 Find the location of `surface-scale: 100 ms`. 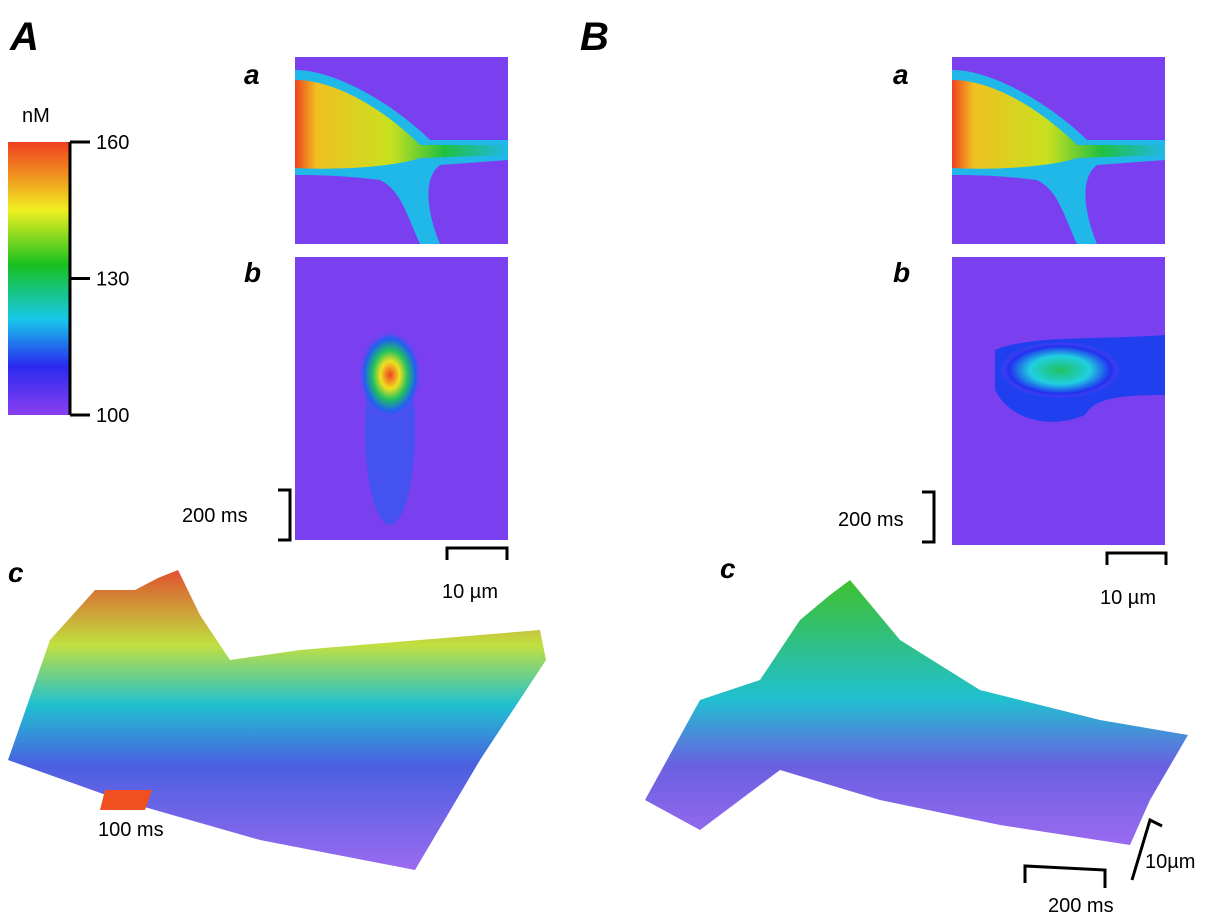

surface-scale: 100 ms is located at coordinates (131, 830).